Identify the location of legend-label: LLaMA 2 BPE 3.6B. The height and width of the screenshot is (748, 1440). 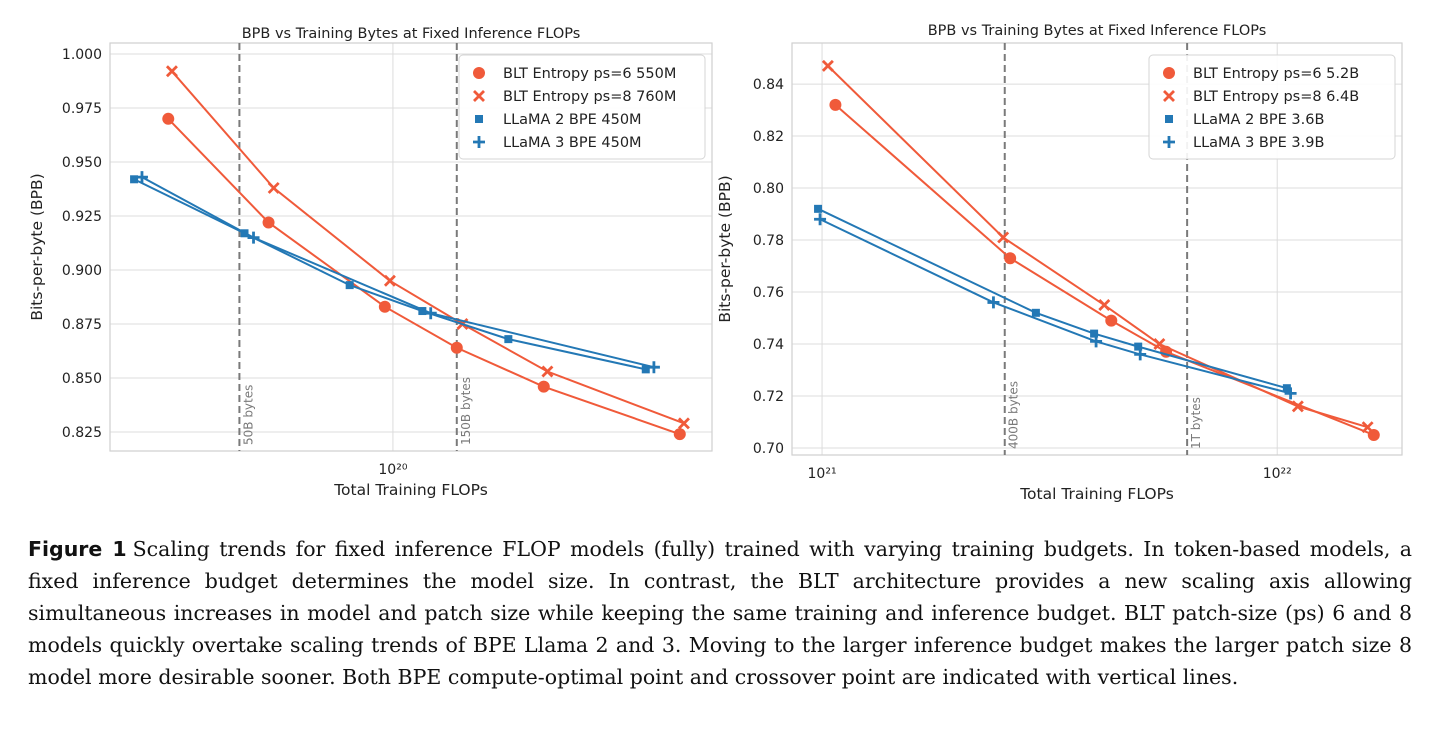
(1258, 120).